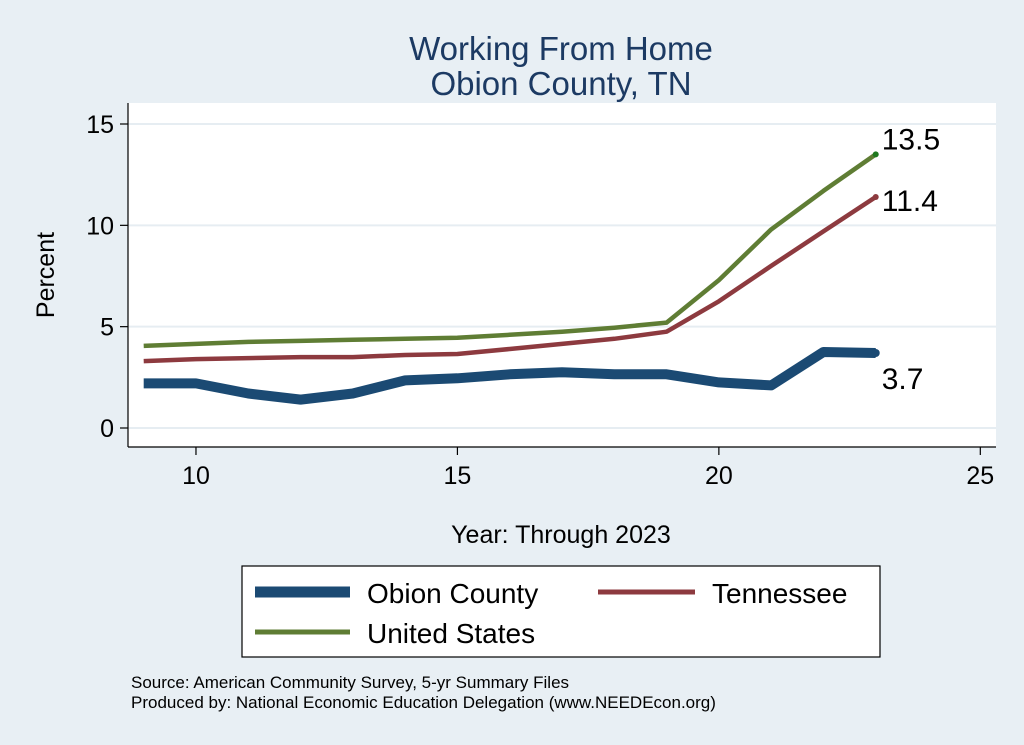  What do you see at coordinates (196, 476) in the screenshot?
I see `x-tick-label-10: 10` at bounding box center [196, 476].